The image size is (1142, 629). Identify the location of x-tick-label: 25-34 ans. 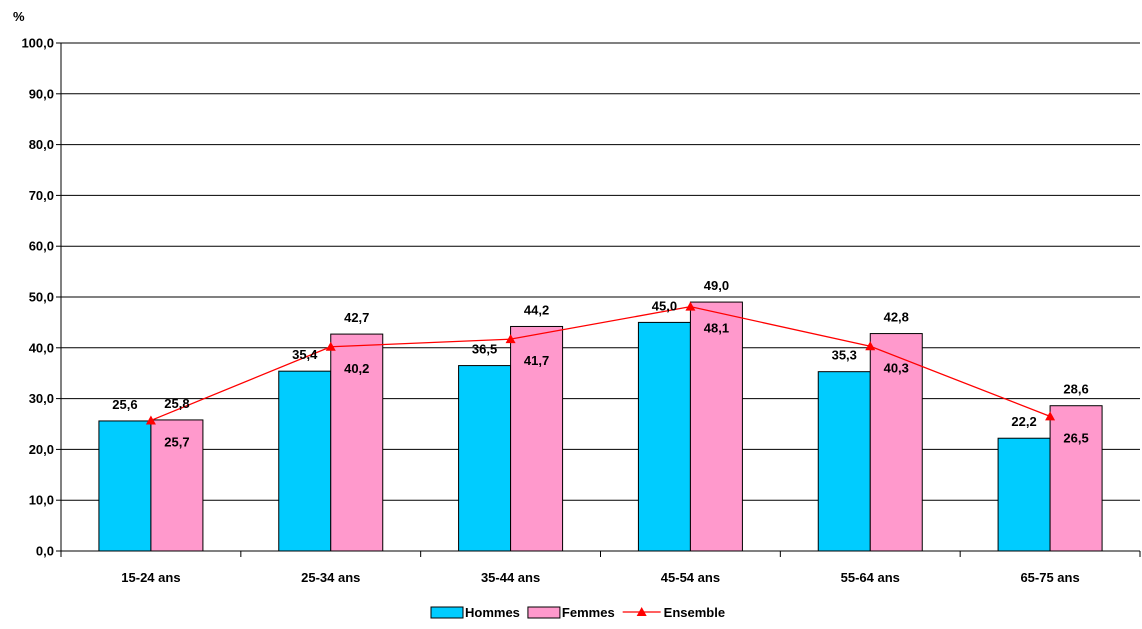
(330, 577).